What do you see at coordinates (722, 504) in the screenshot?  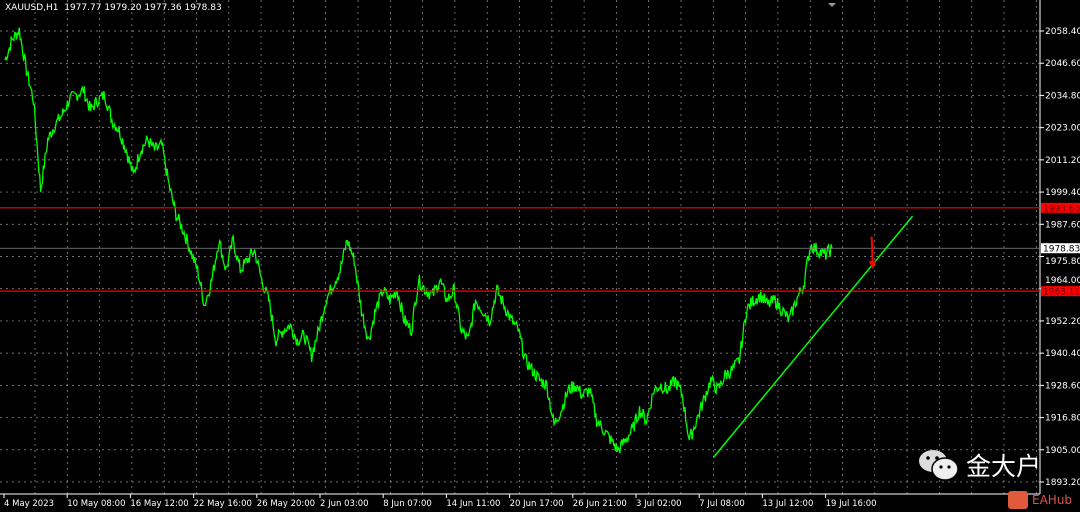 I see `x-tick-label: 7 Jul 08:00` at bounding box center [722, 504].